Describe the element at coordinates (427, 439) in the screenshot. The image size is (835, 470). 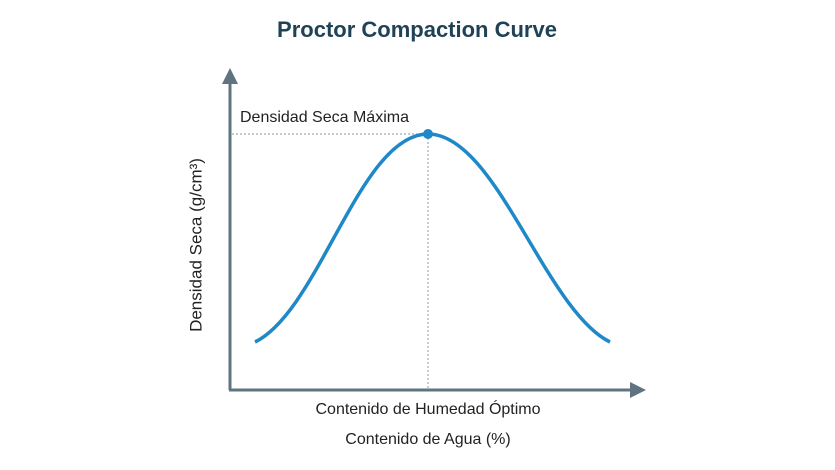
I see `x-axis-label: Contenido de Agua (%)` at that location.